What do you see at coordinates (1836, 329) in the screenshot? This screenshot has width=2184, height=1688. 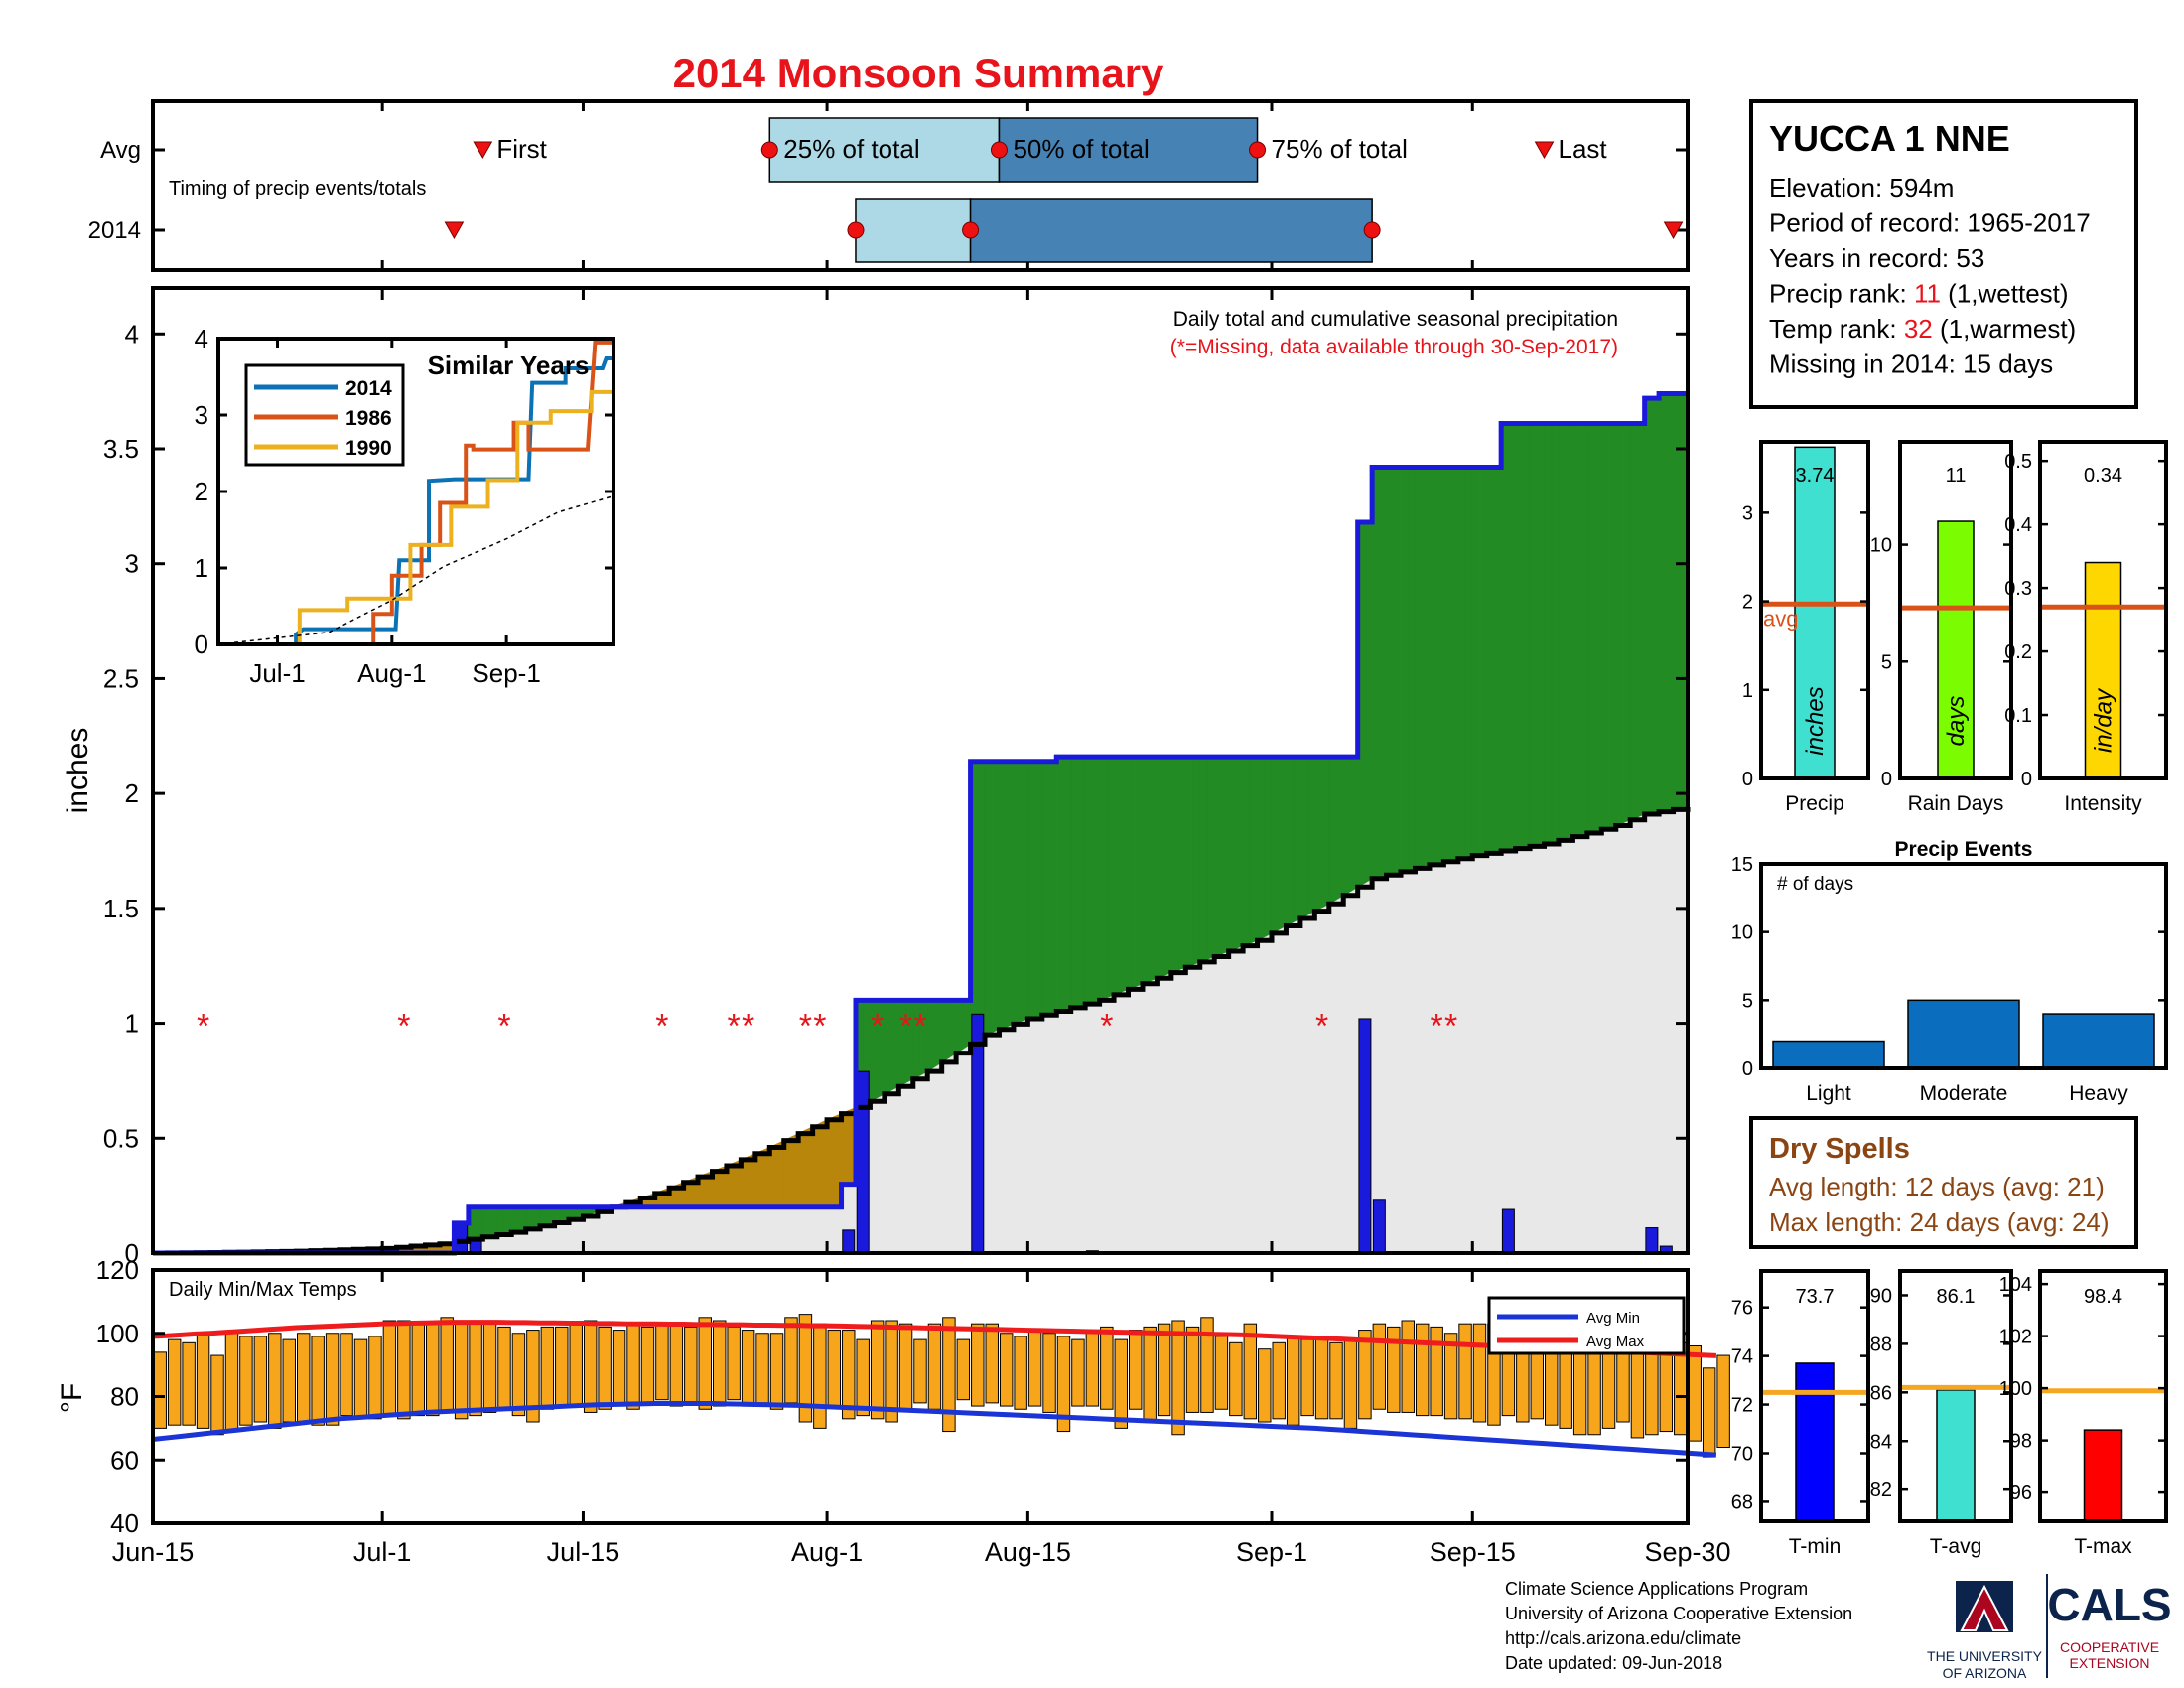 I see `station-detail-pre: Temp rank:` at bounding box center [1836, 329].